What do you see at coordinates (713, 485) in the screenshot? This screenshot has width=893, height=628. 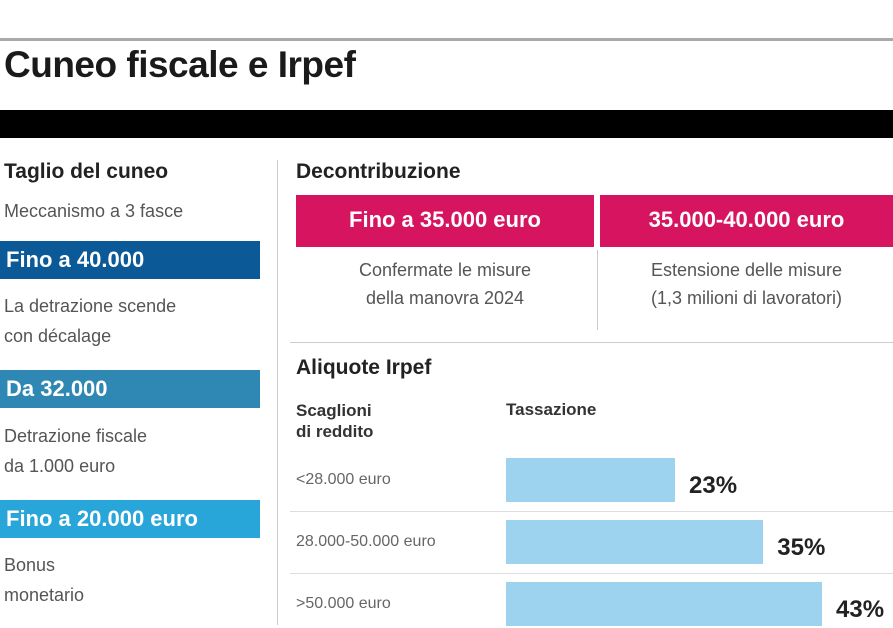 I see `value-label: 23%` at bounding box center [713, 485].